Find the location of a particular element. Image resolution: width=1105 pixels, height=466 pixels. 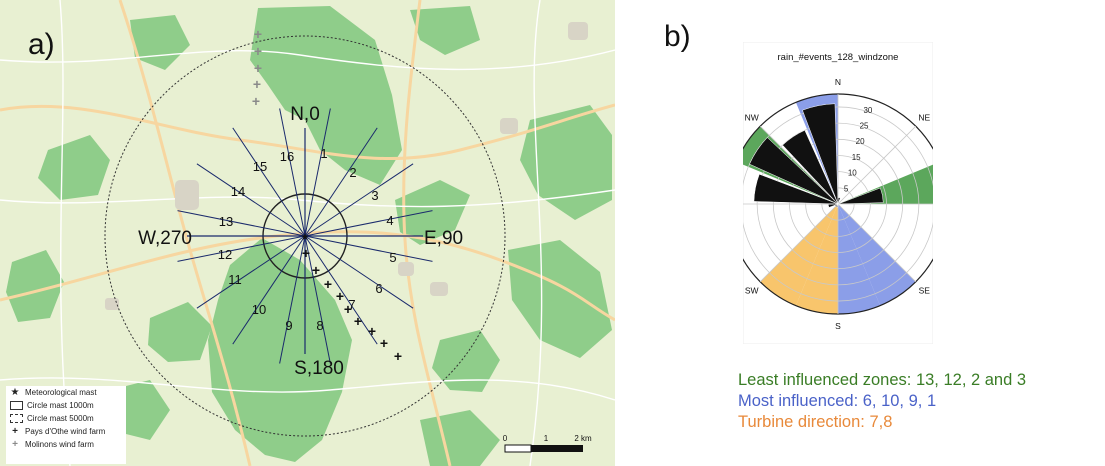

sector-label: 16 is located at coordinates (287, 156).